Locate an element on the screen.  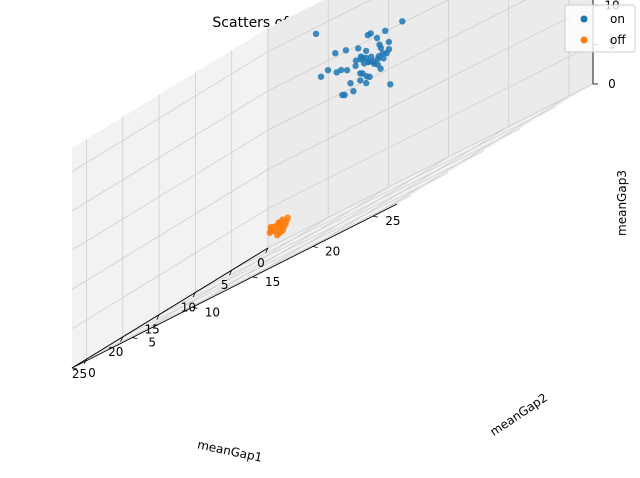
y-tick-label: 5 is located at coordinates (152, 343).